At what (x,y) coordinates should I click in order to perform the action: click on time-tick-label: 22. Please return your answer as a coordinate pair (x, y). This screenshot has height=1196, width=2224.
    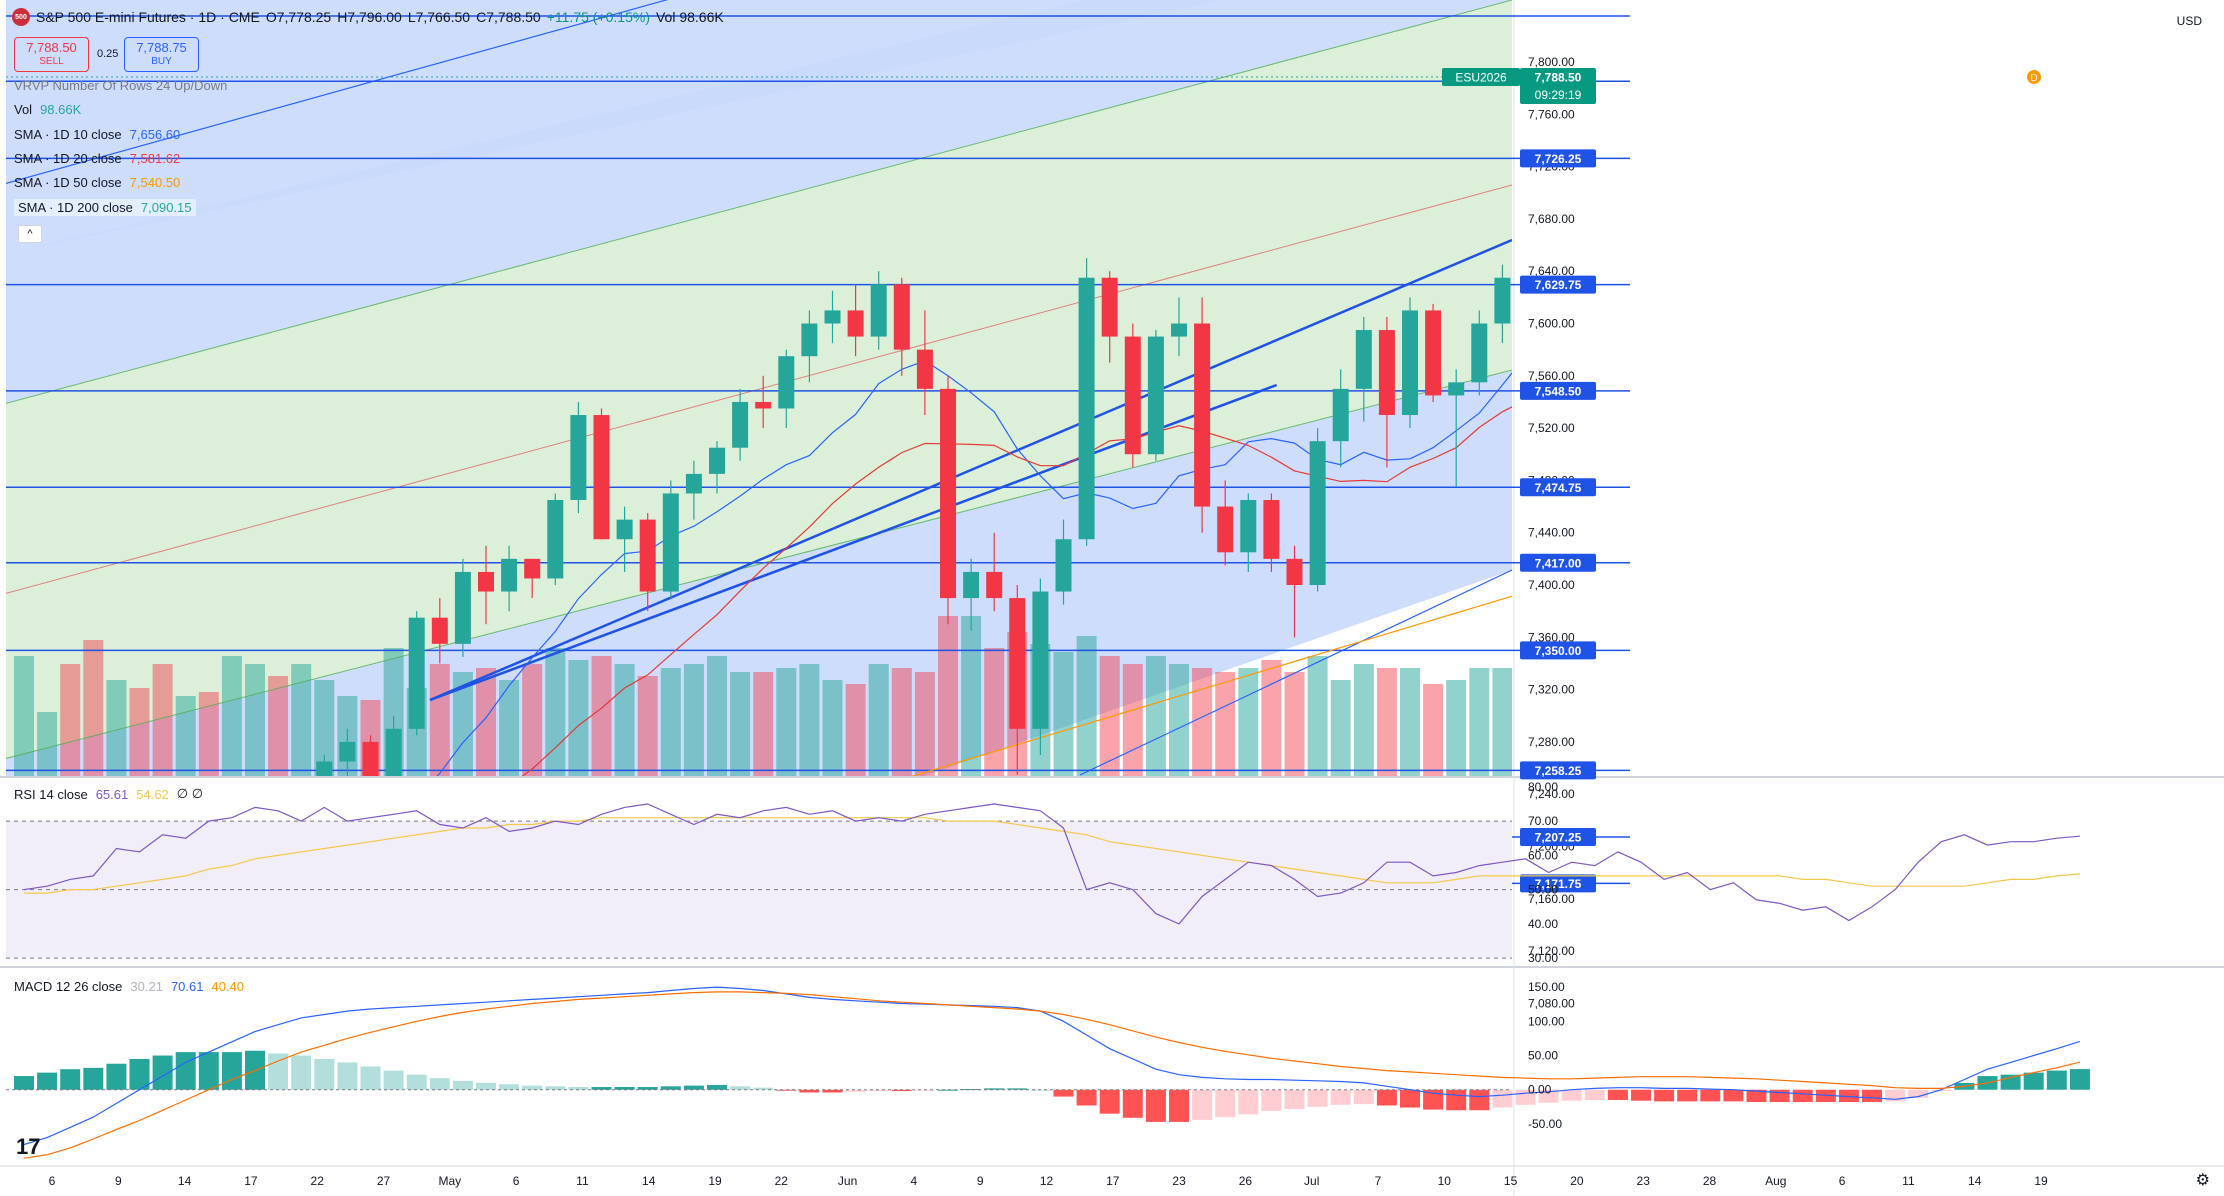
    Looking at the image, I should click on (782, 1181).